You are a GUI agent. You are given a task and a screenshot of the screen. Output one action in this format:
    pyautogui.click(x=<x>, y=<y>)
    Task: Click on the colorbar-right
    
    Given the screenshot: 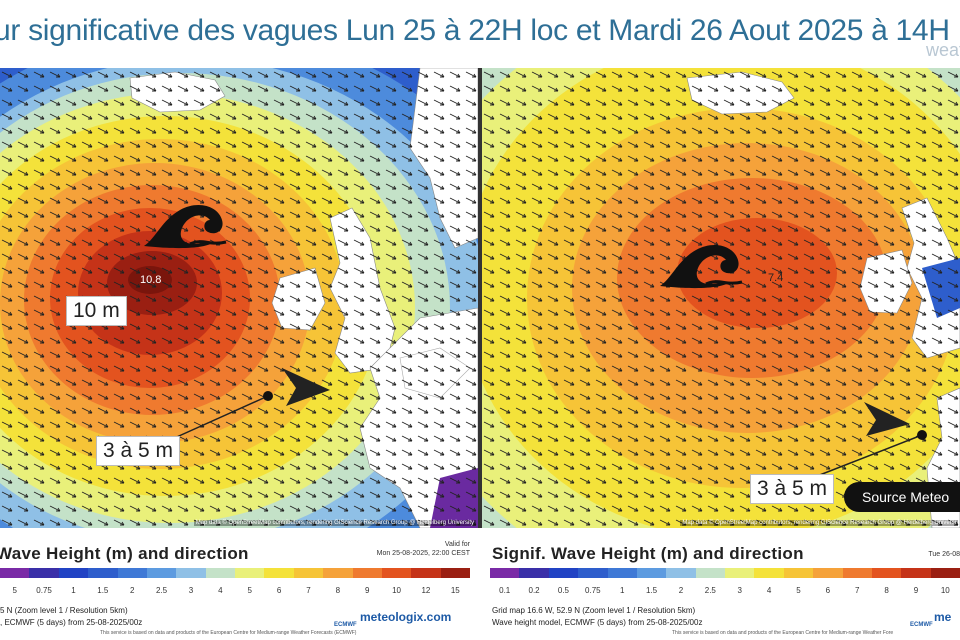 What is the action you would take?
    pyautogui.click(x=725, y=573)
    